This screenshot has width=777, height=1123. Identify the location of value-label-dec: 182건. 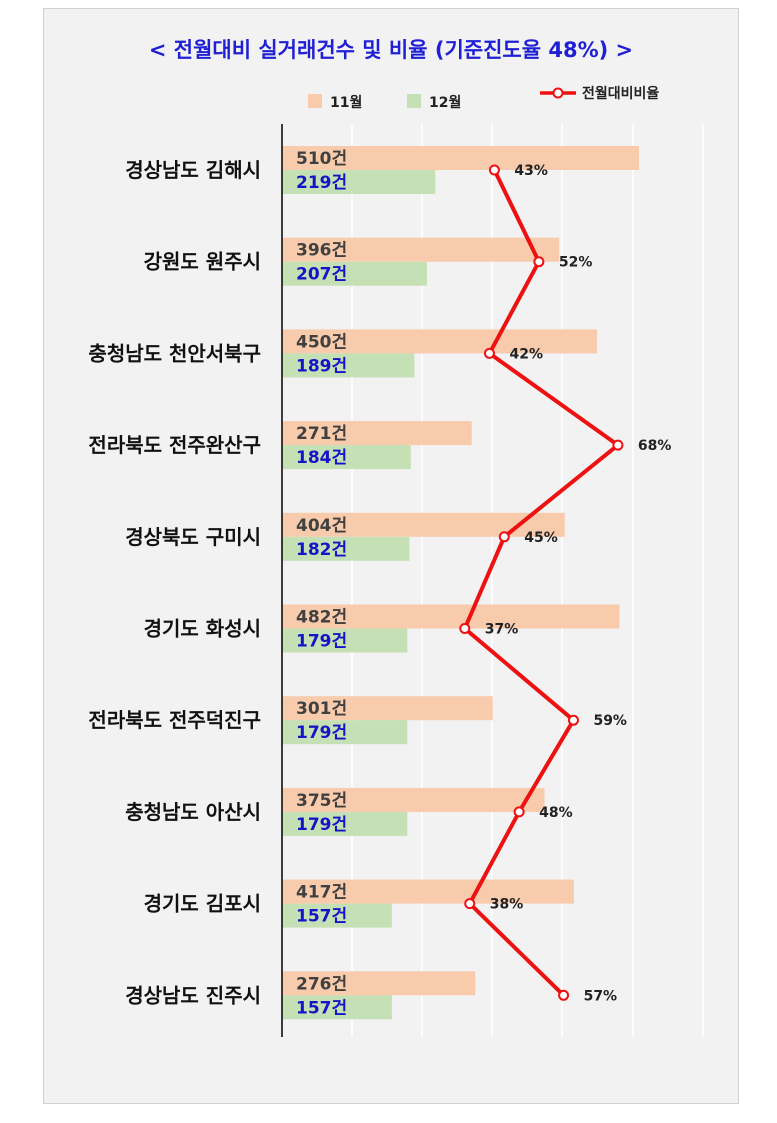
(321, 550).